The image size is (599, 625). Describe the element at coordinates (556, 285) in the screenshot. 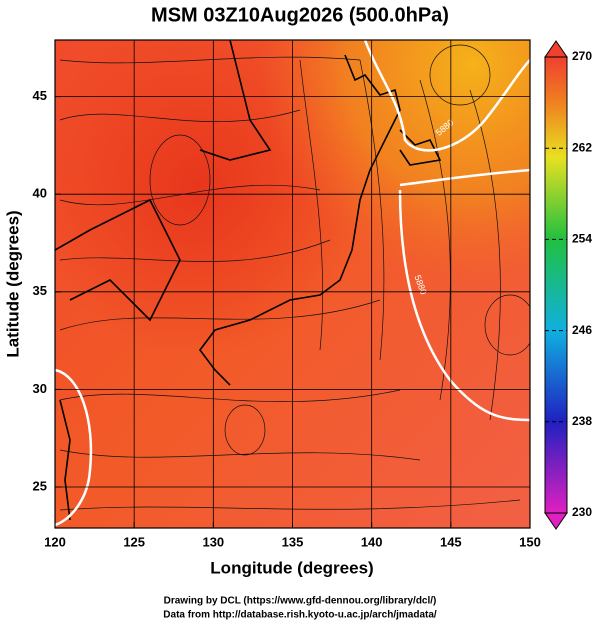

I see `colorbar` at that location.